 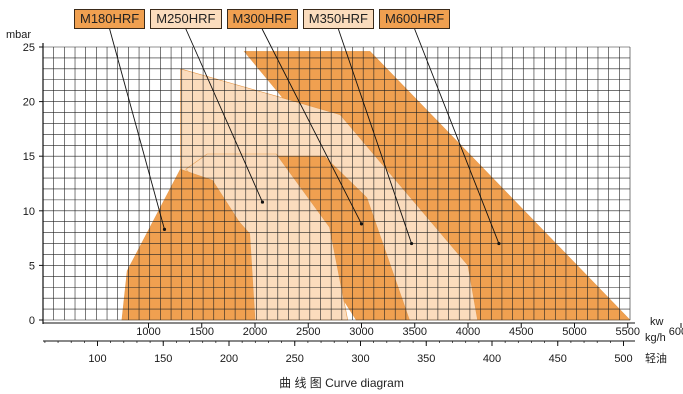 I want to click on y-tick-label: 25, so click(x=29, y=48).